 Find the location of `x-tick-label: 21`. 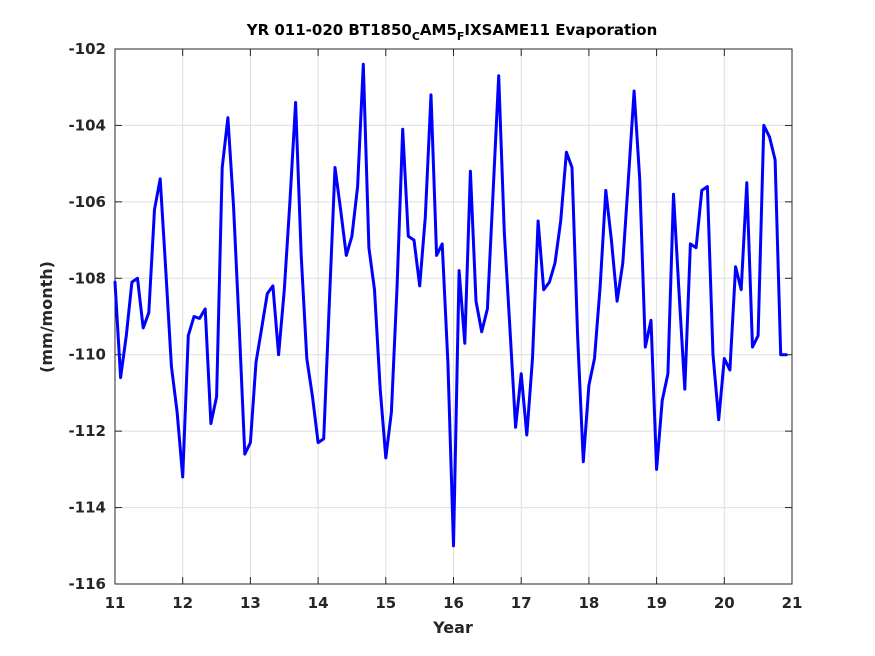

x-tick-label: 21 is located at coordinates (792, 603).